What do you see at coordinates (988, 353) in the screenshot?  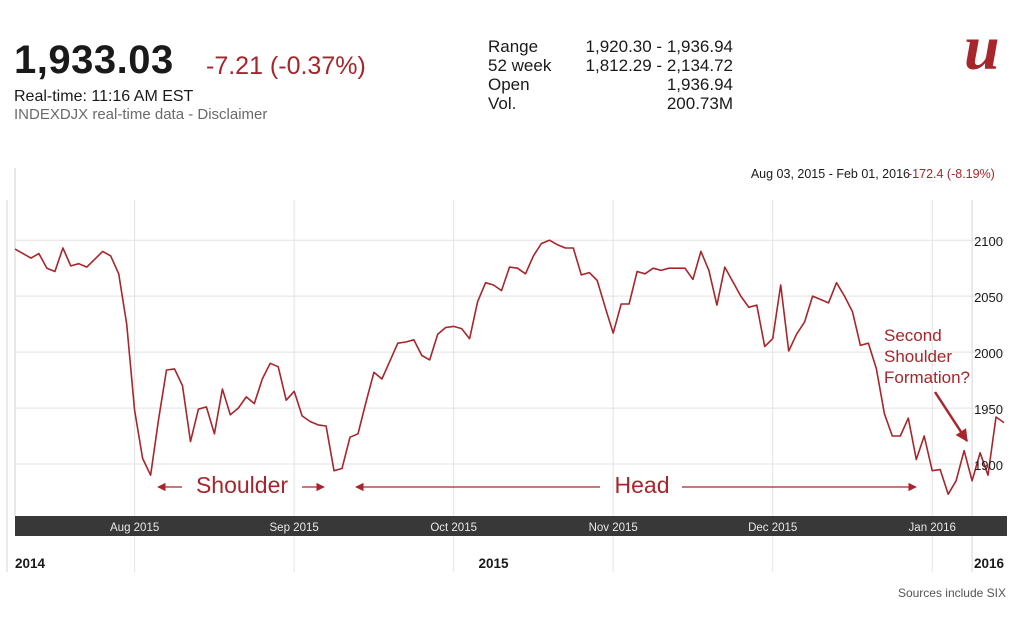 I see `y-tick-label: 2000` at bounding box center [988, 353].